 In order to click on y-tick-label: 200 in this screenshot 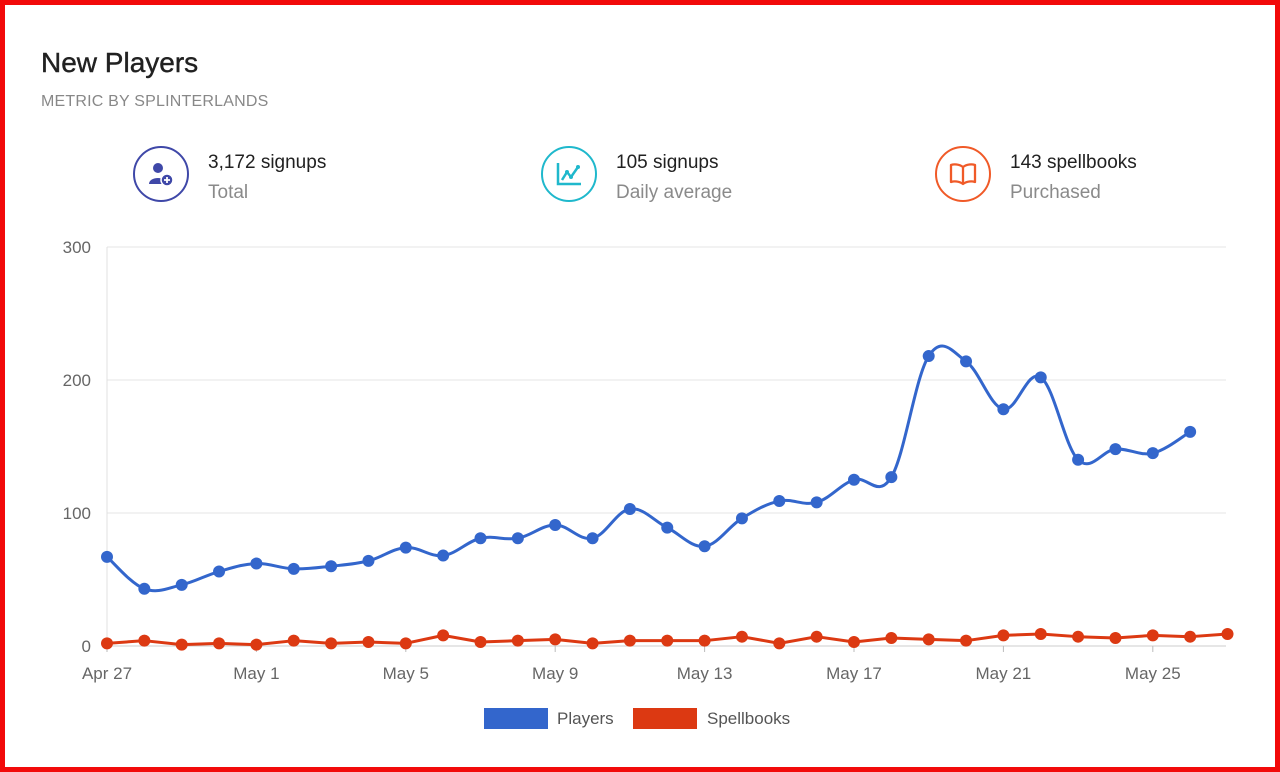, I will do `click(77, 380)`.